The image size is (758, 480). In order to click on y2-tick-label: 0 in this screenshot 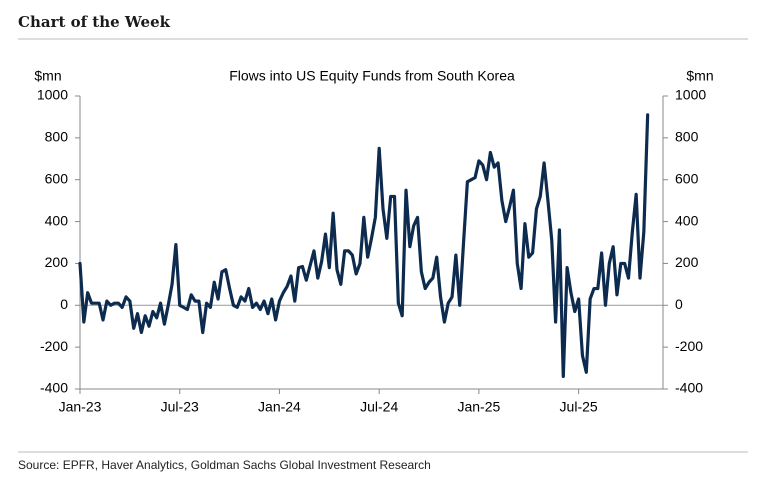, I will do `click(679, 304)`.